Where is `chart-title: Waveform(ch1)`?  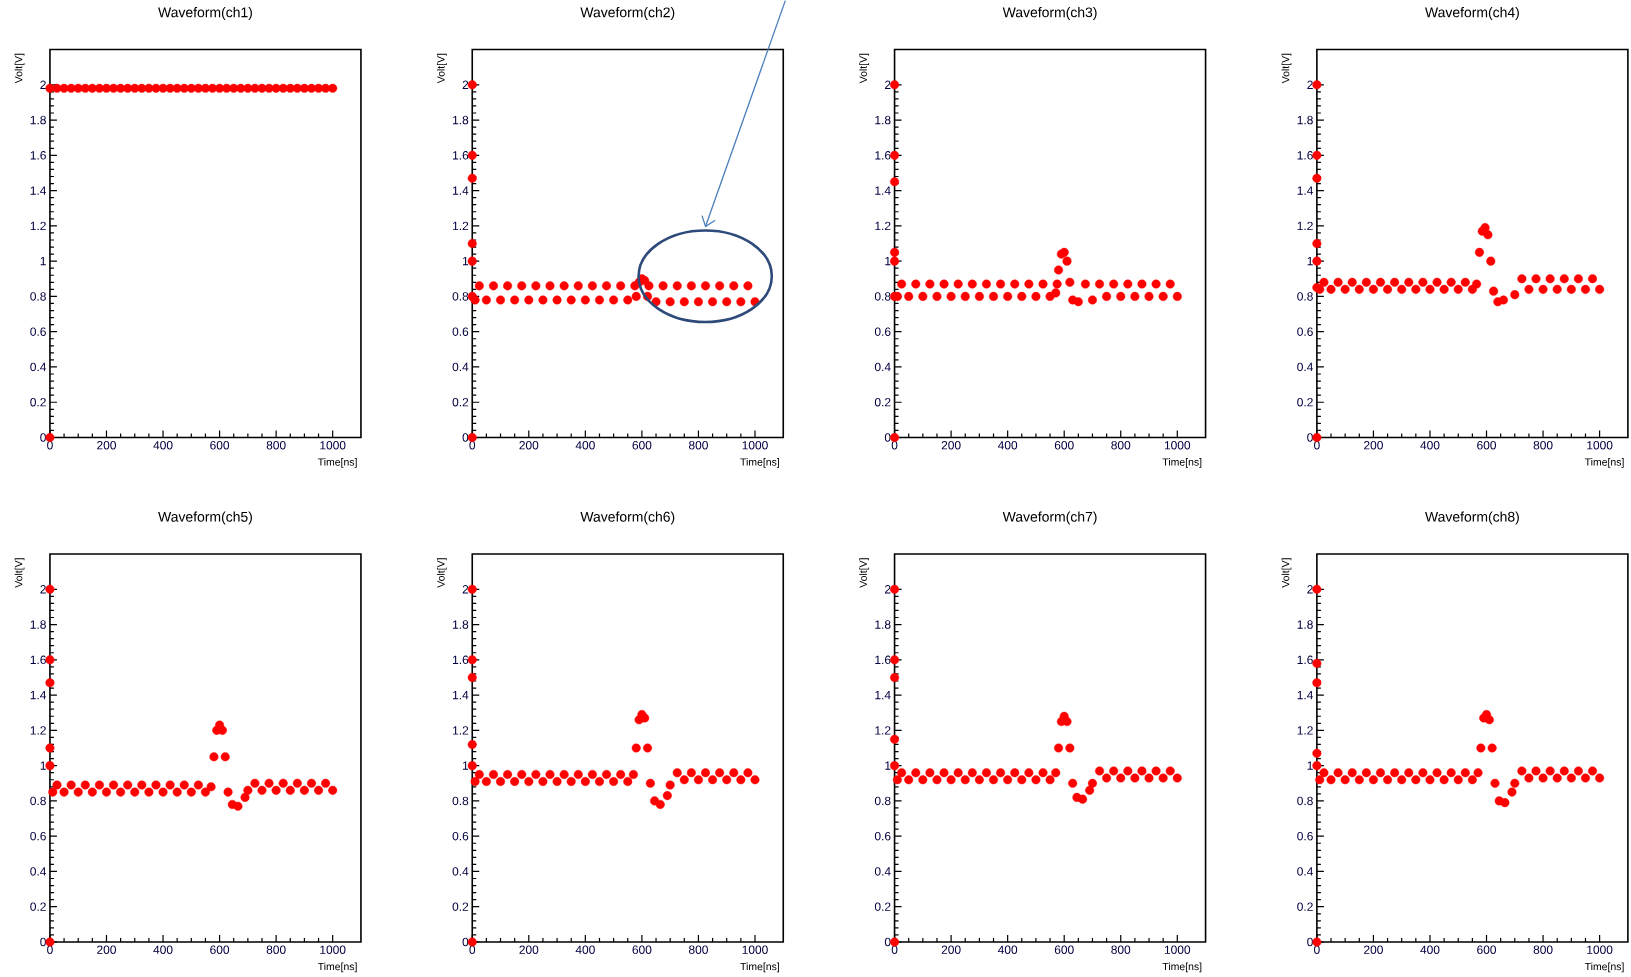 chart-title: Waveform(ch1) is located at coordinates (205, 14).